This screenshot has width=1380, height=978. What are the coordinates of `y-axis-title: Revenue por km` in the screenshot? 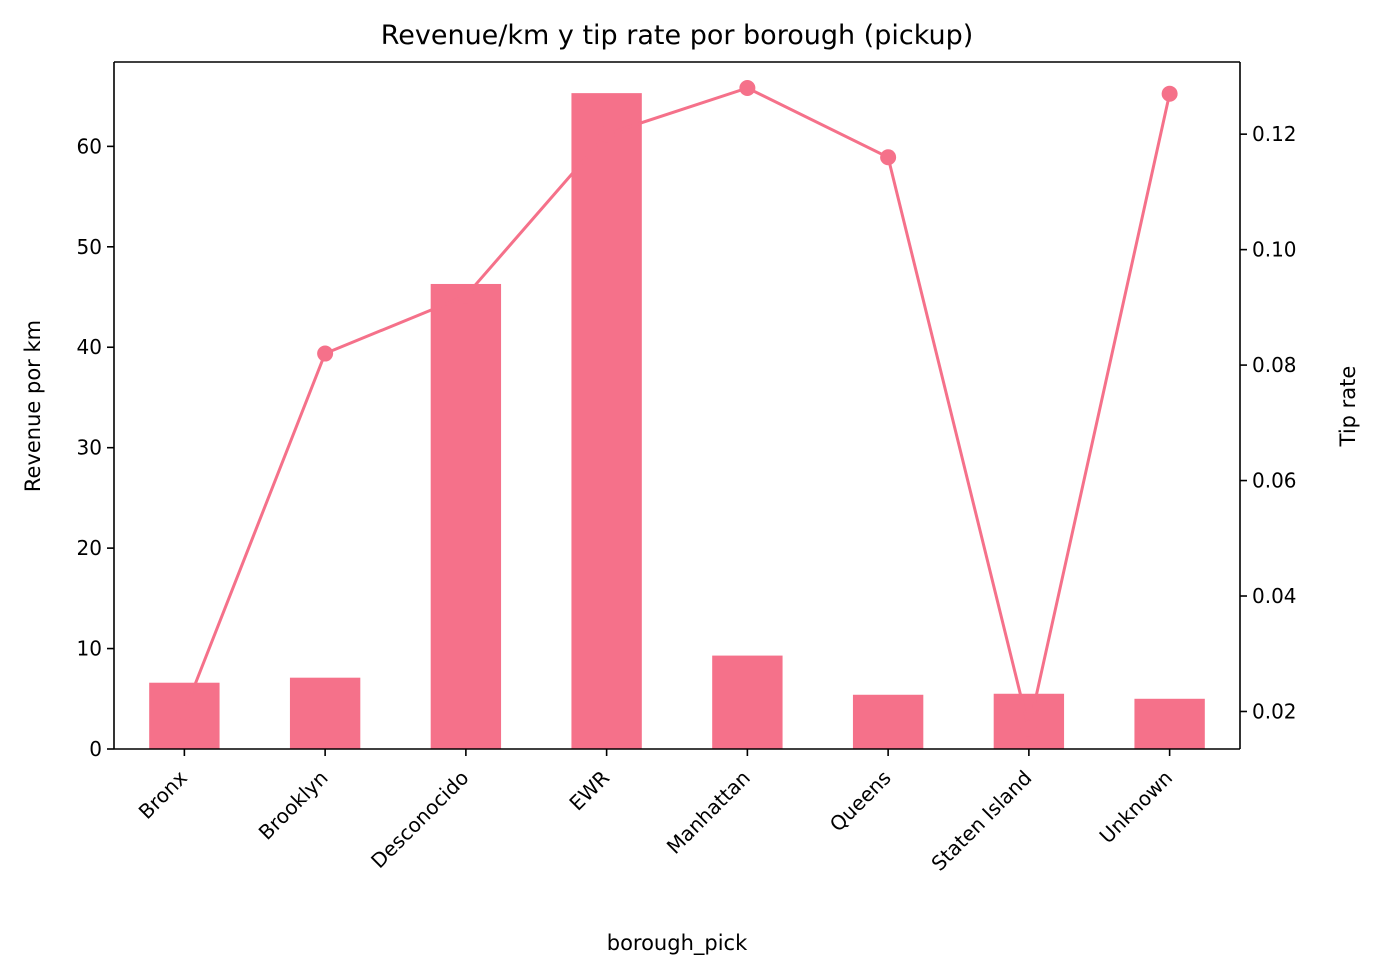 It's located at (33, 406).